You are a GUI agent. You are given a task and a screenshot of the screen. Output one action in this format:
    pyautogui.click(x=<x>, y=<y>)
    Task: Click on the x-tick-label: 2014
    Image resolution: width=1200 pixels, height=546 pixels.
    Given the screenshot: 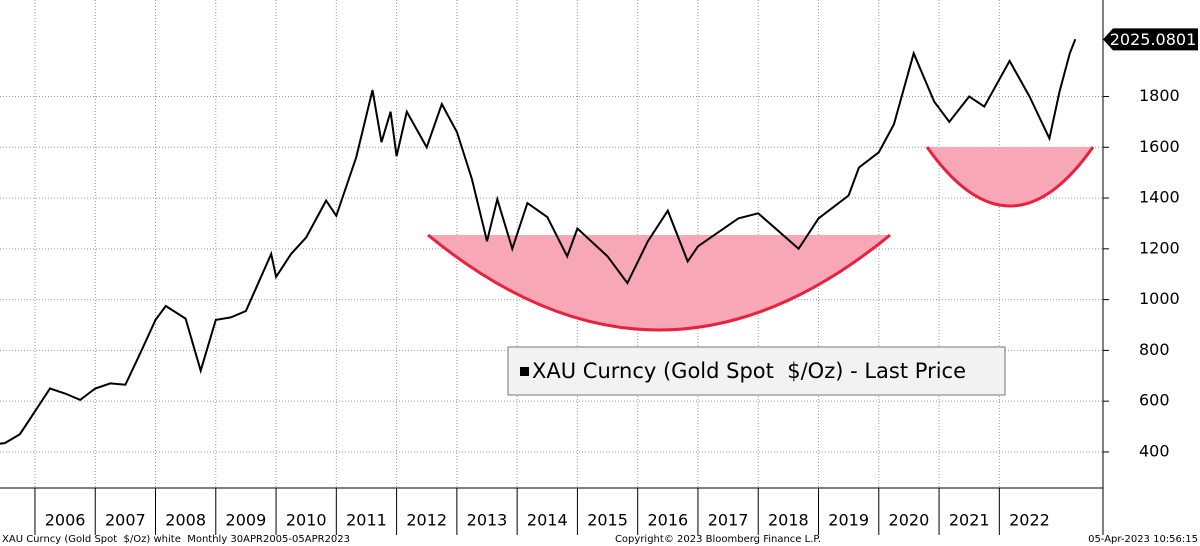 What is the action you would take?
    pyautogui.click(x=547, y=520)
    